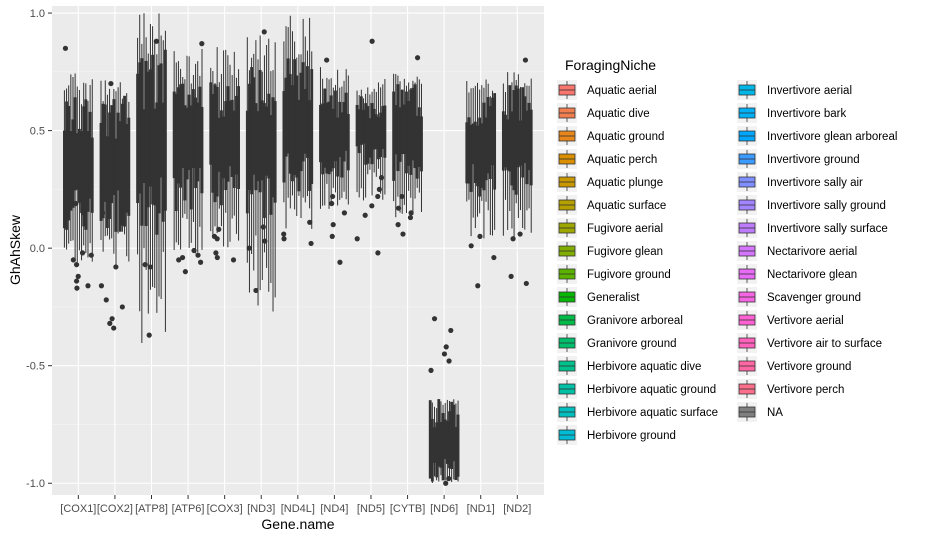 This screenshot has width=926, height=540. What do you see at coordinates (644, 367) in the screenshot?
I see `legend-label: Herbivore aquatic dive` at bounding box center [644, 367].